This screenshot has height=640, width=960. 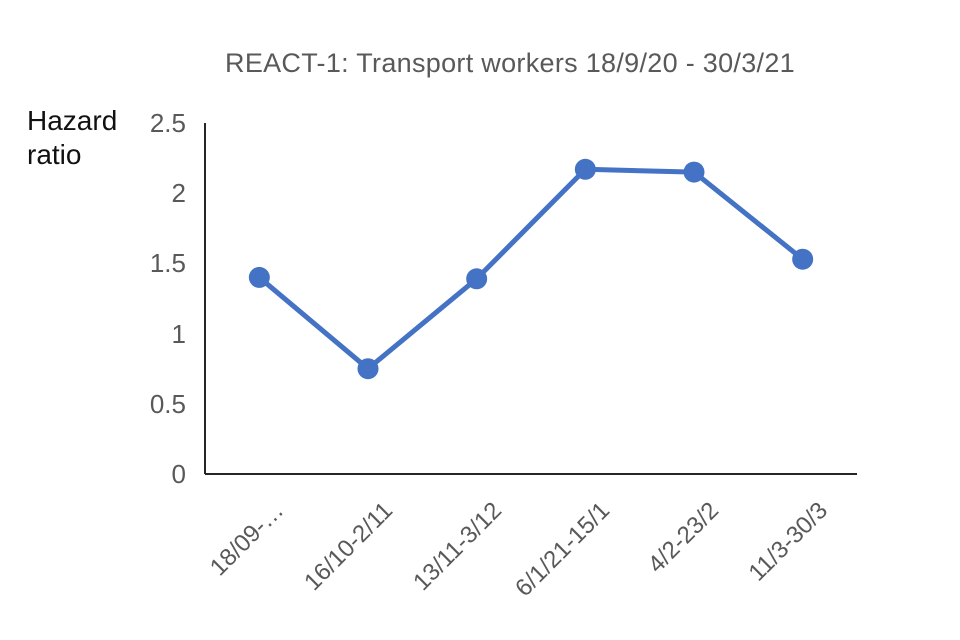 What do you see at coordinates (167, 123) in the screenshot?
I see `y-tick-label: 2.5` at bounding box center [167, 123].